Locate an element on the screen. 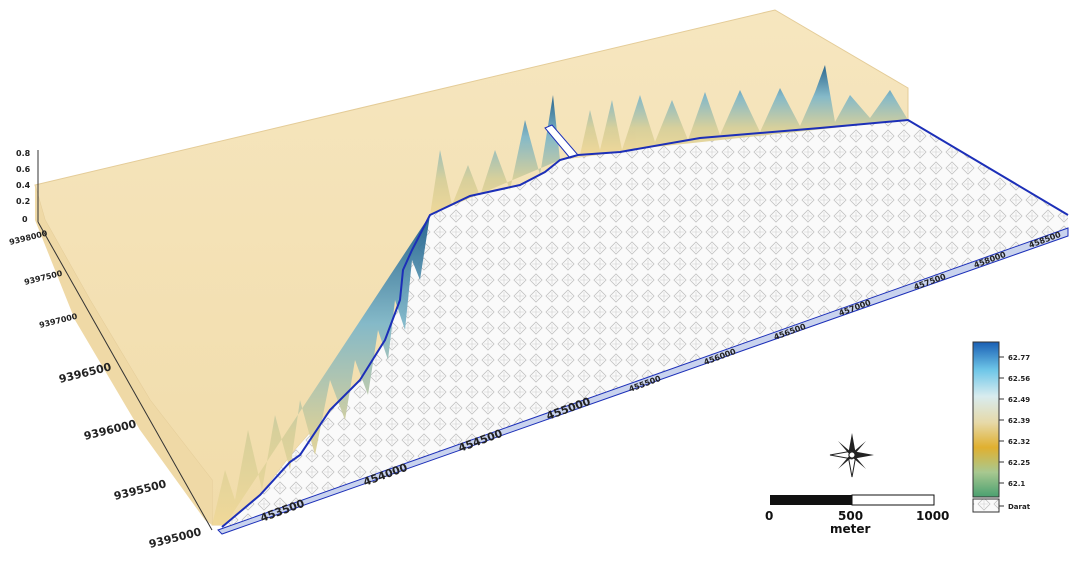 This screenshot has width=1070, height=570. y-axis-line is located at coordinates (125, 376).